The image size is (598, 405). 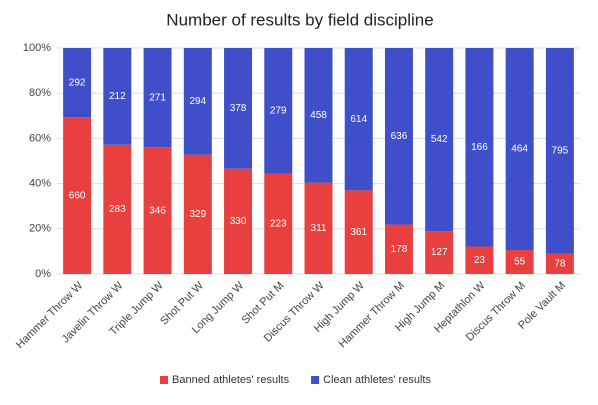 I want to click on value-label: 23, so click(x=480, y=260).